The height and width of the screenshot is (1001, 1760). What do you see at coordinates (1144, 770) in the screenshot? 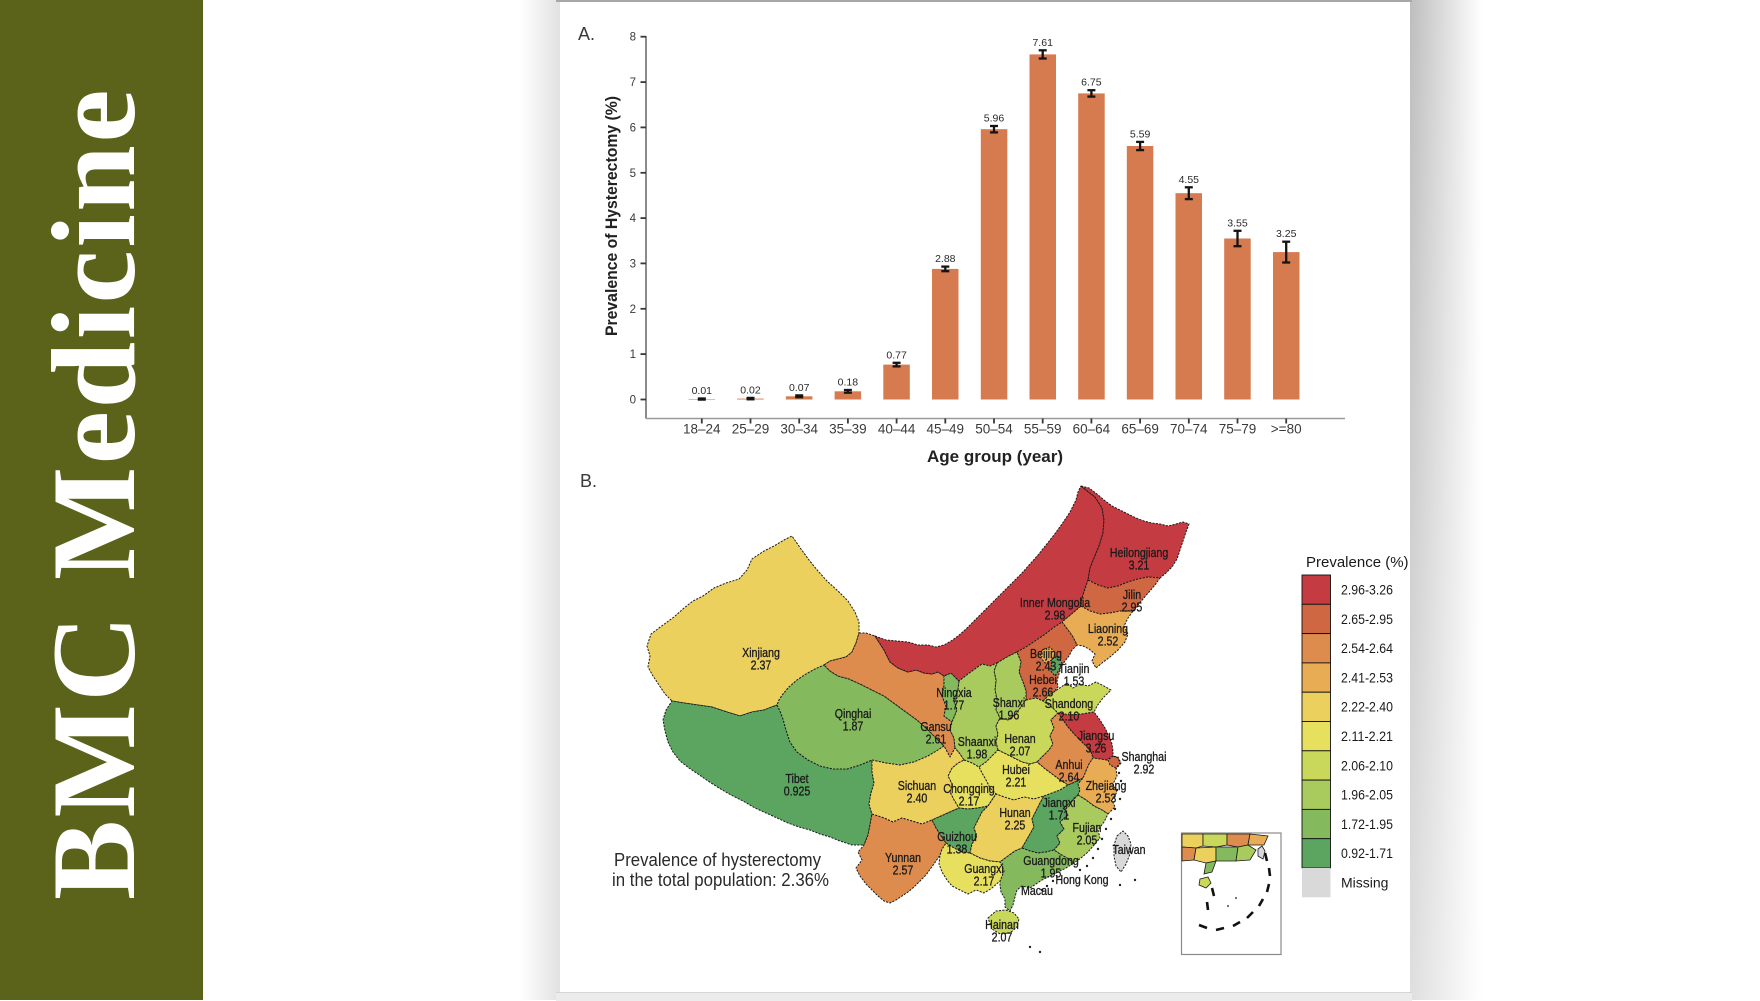
I see `svg-text: 2.92` at bounding box center [1144, 770].